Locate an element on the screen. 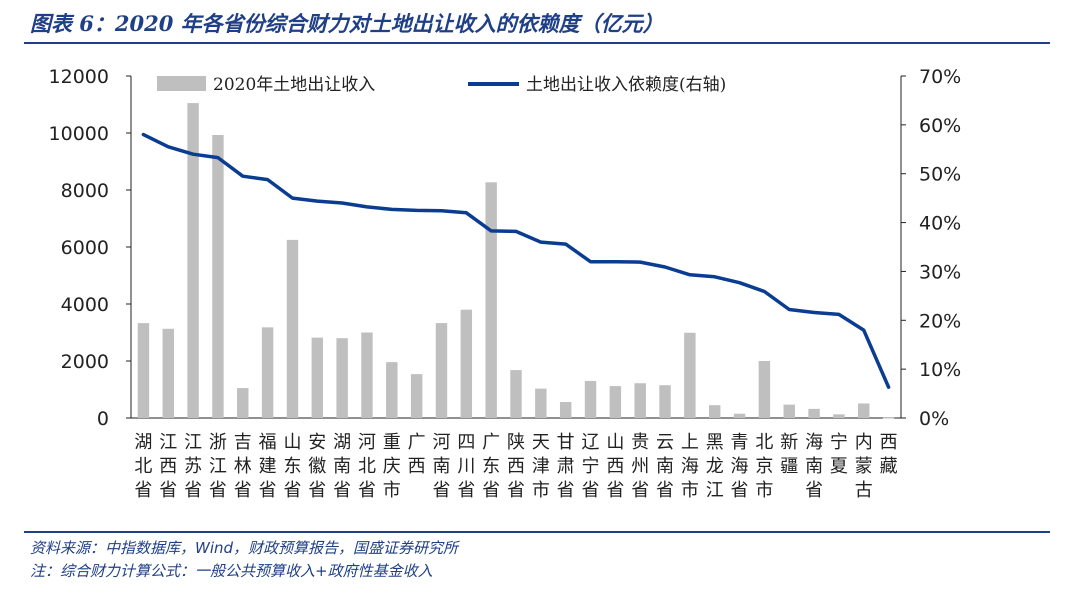 The image size is (1080, 594). category-label: 新 is located at coordinates (789, 442).